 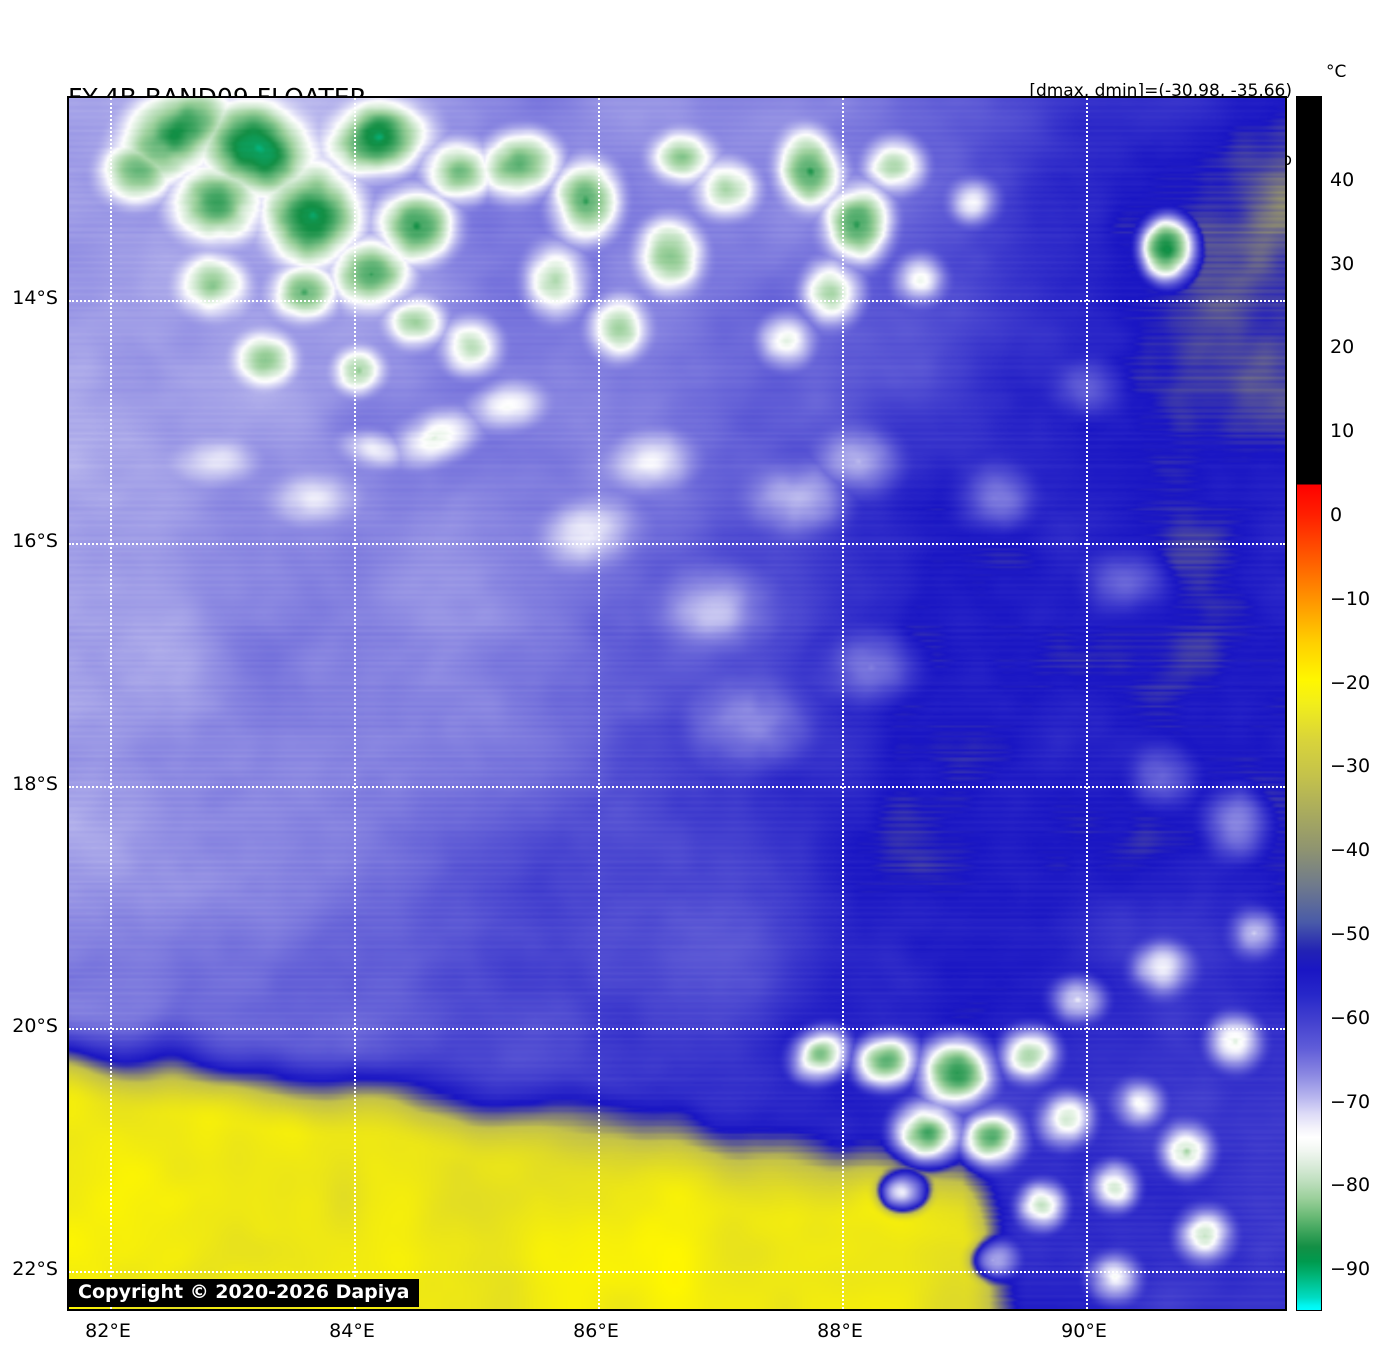 I want to click on colorbar-tick-label: 30, so click(x=1342, y=263).